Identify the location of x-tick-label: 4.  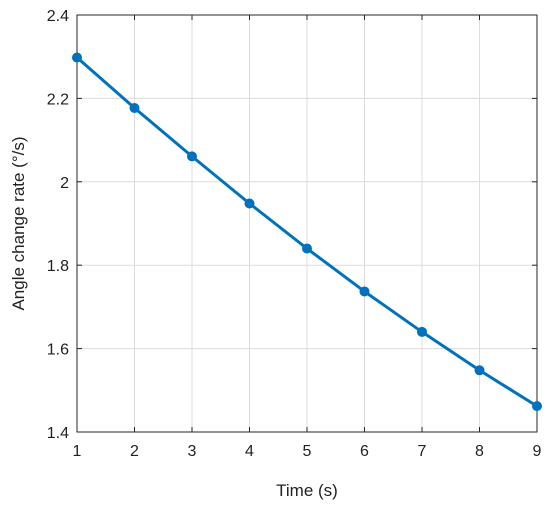
(249, 451).